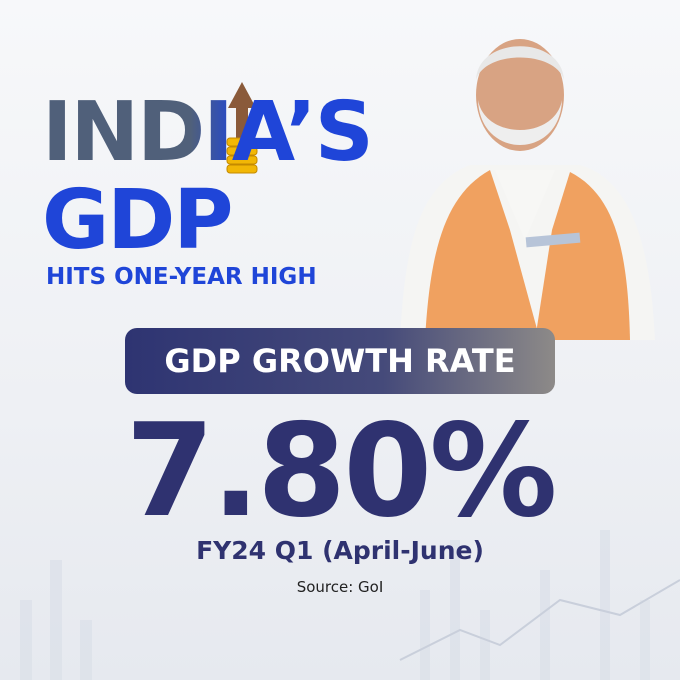 This screenshot has height=680, width=680. What do you see at coordinates (137, 220) in the screenshot?
I see `title: GDP` at bounding box center [137, 220].